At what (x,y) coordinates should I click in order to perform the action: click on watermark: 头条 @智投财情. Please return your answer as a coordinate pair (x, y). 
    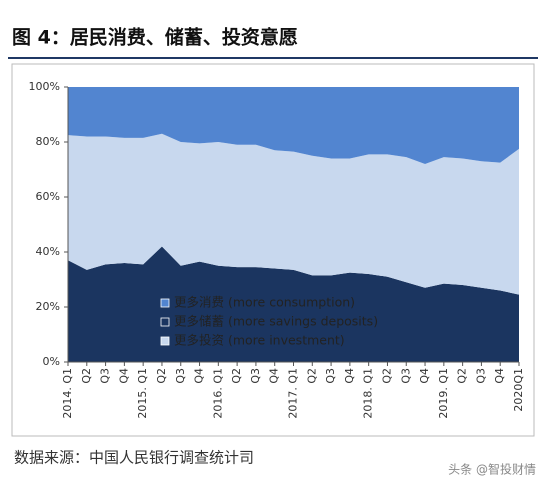
    Looking at the image, I should click on (492, 469).